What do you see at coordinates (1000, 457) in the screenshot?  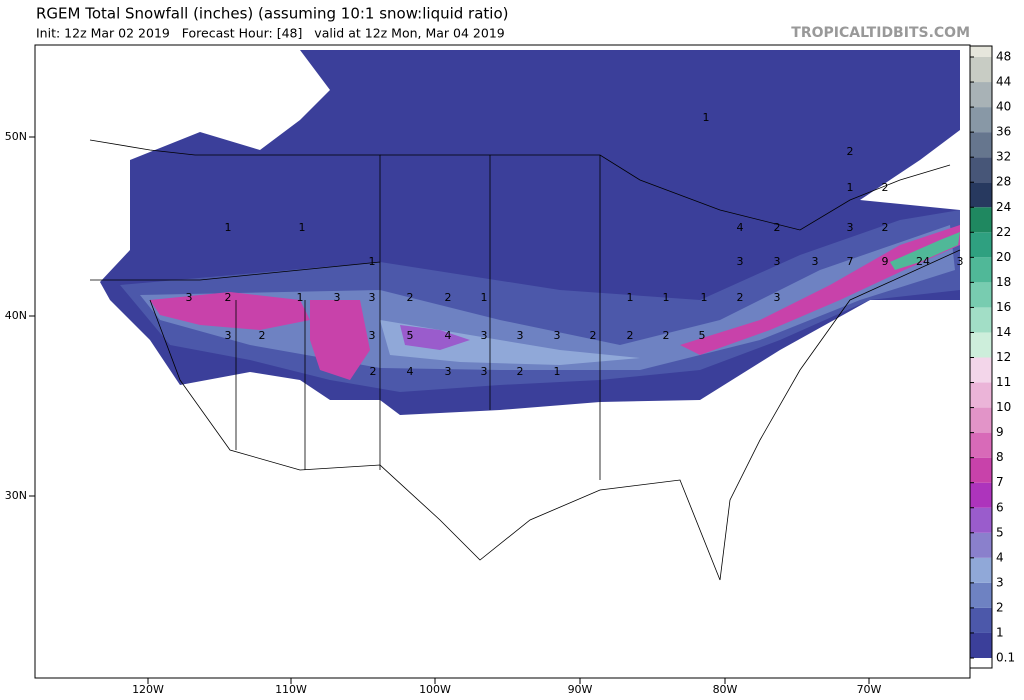 I see `colorbar-label: 8` at bounding box center [1000, 457].